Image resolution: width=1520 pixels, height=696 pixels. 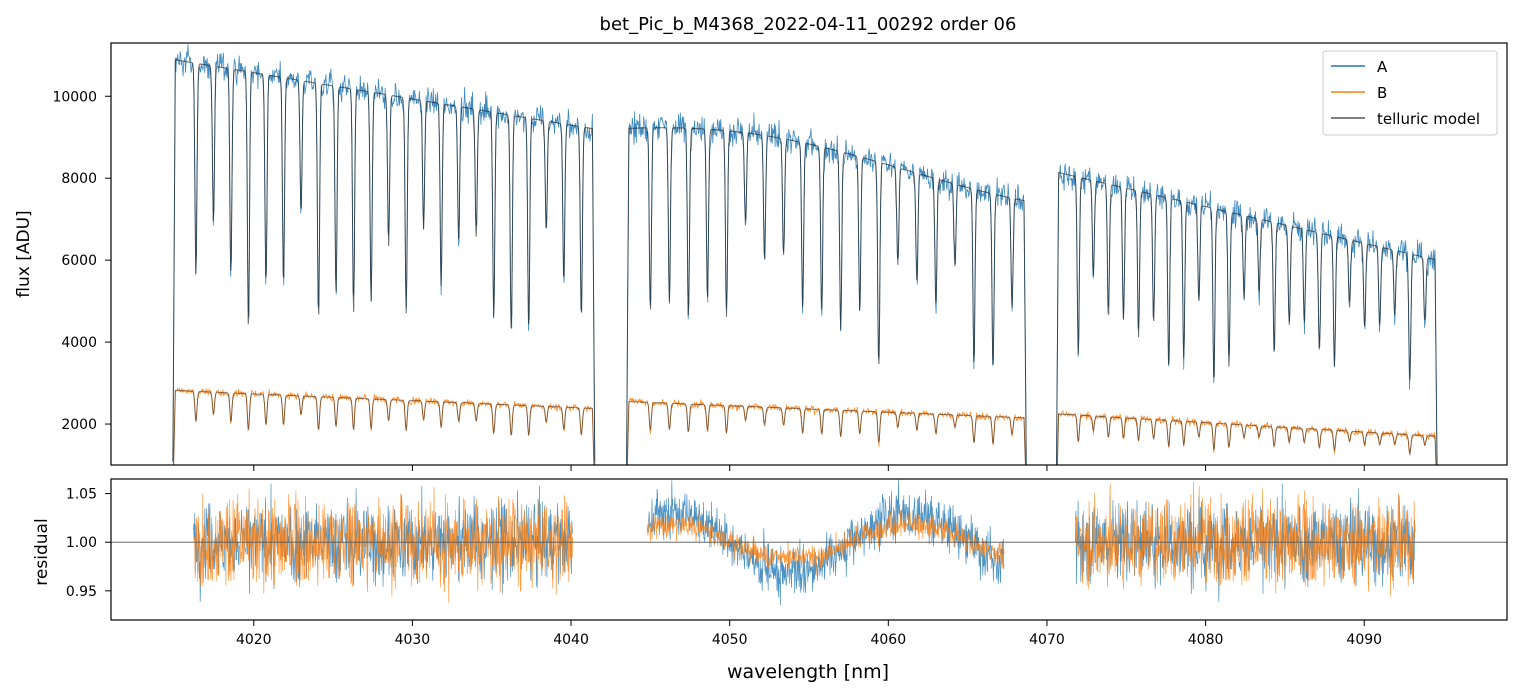 What do you see at coordinates (413, 640) in the screenshot?
I see `x-tick-label: 4030` at bounding box center [413, 640].